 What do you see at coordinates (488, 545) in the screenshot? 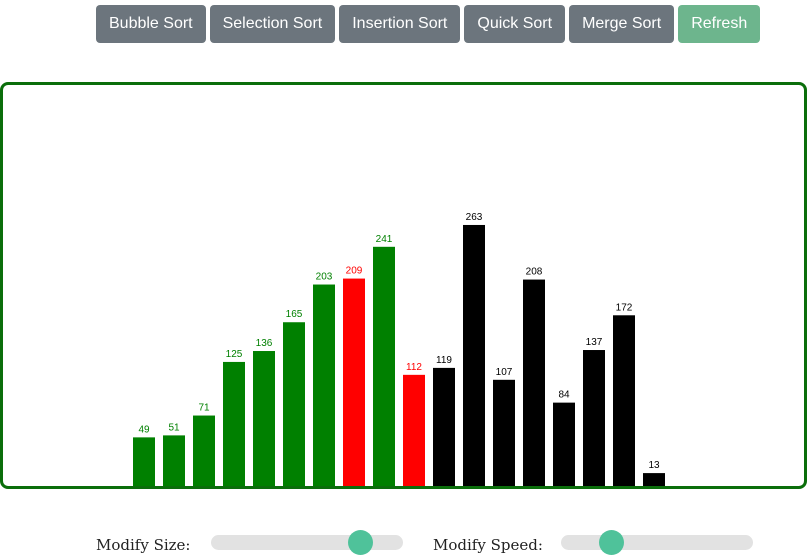
I see `speed-label: Modify Speed:` at bounding box center [488, 545].